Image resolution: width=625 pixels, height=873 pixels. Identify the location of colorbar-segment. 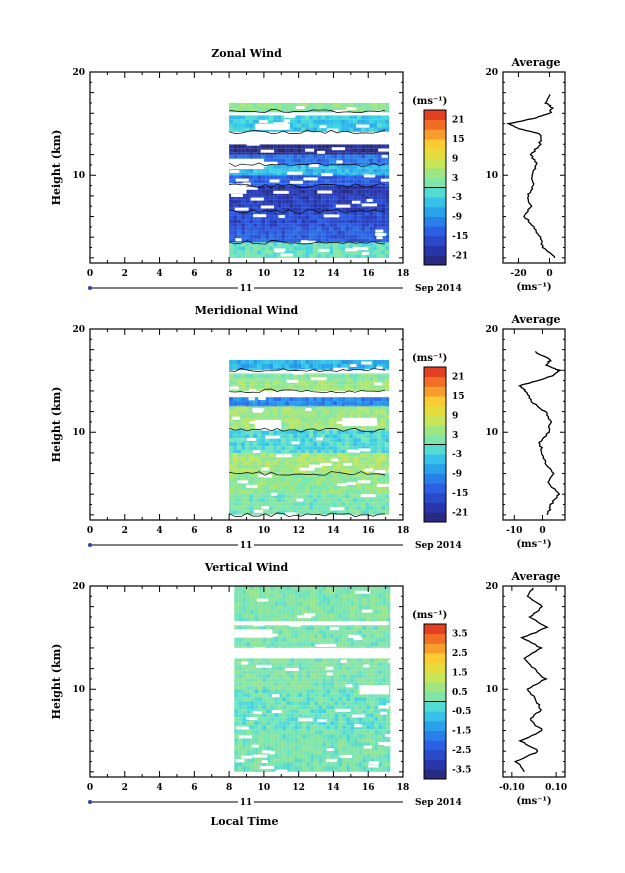
(435, 439).